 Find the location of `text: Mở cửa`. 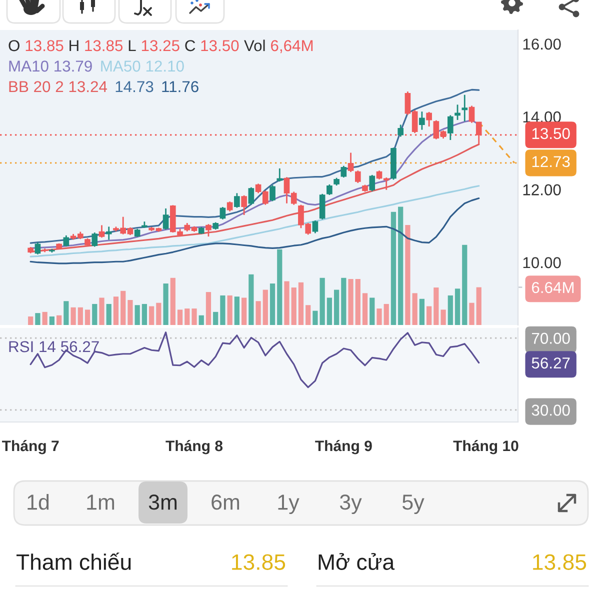

text: Mở cửa is located at coordinates (356, 561).